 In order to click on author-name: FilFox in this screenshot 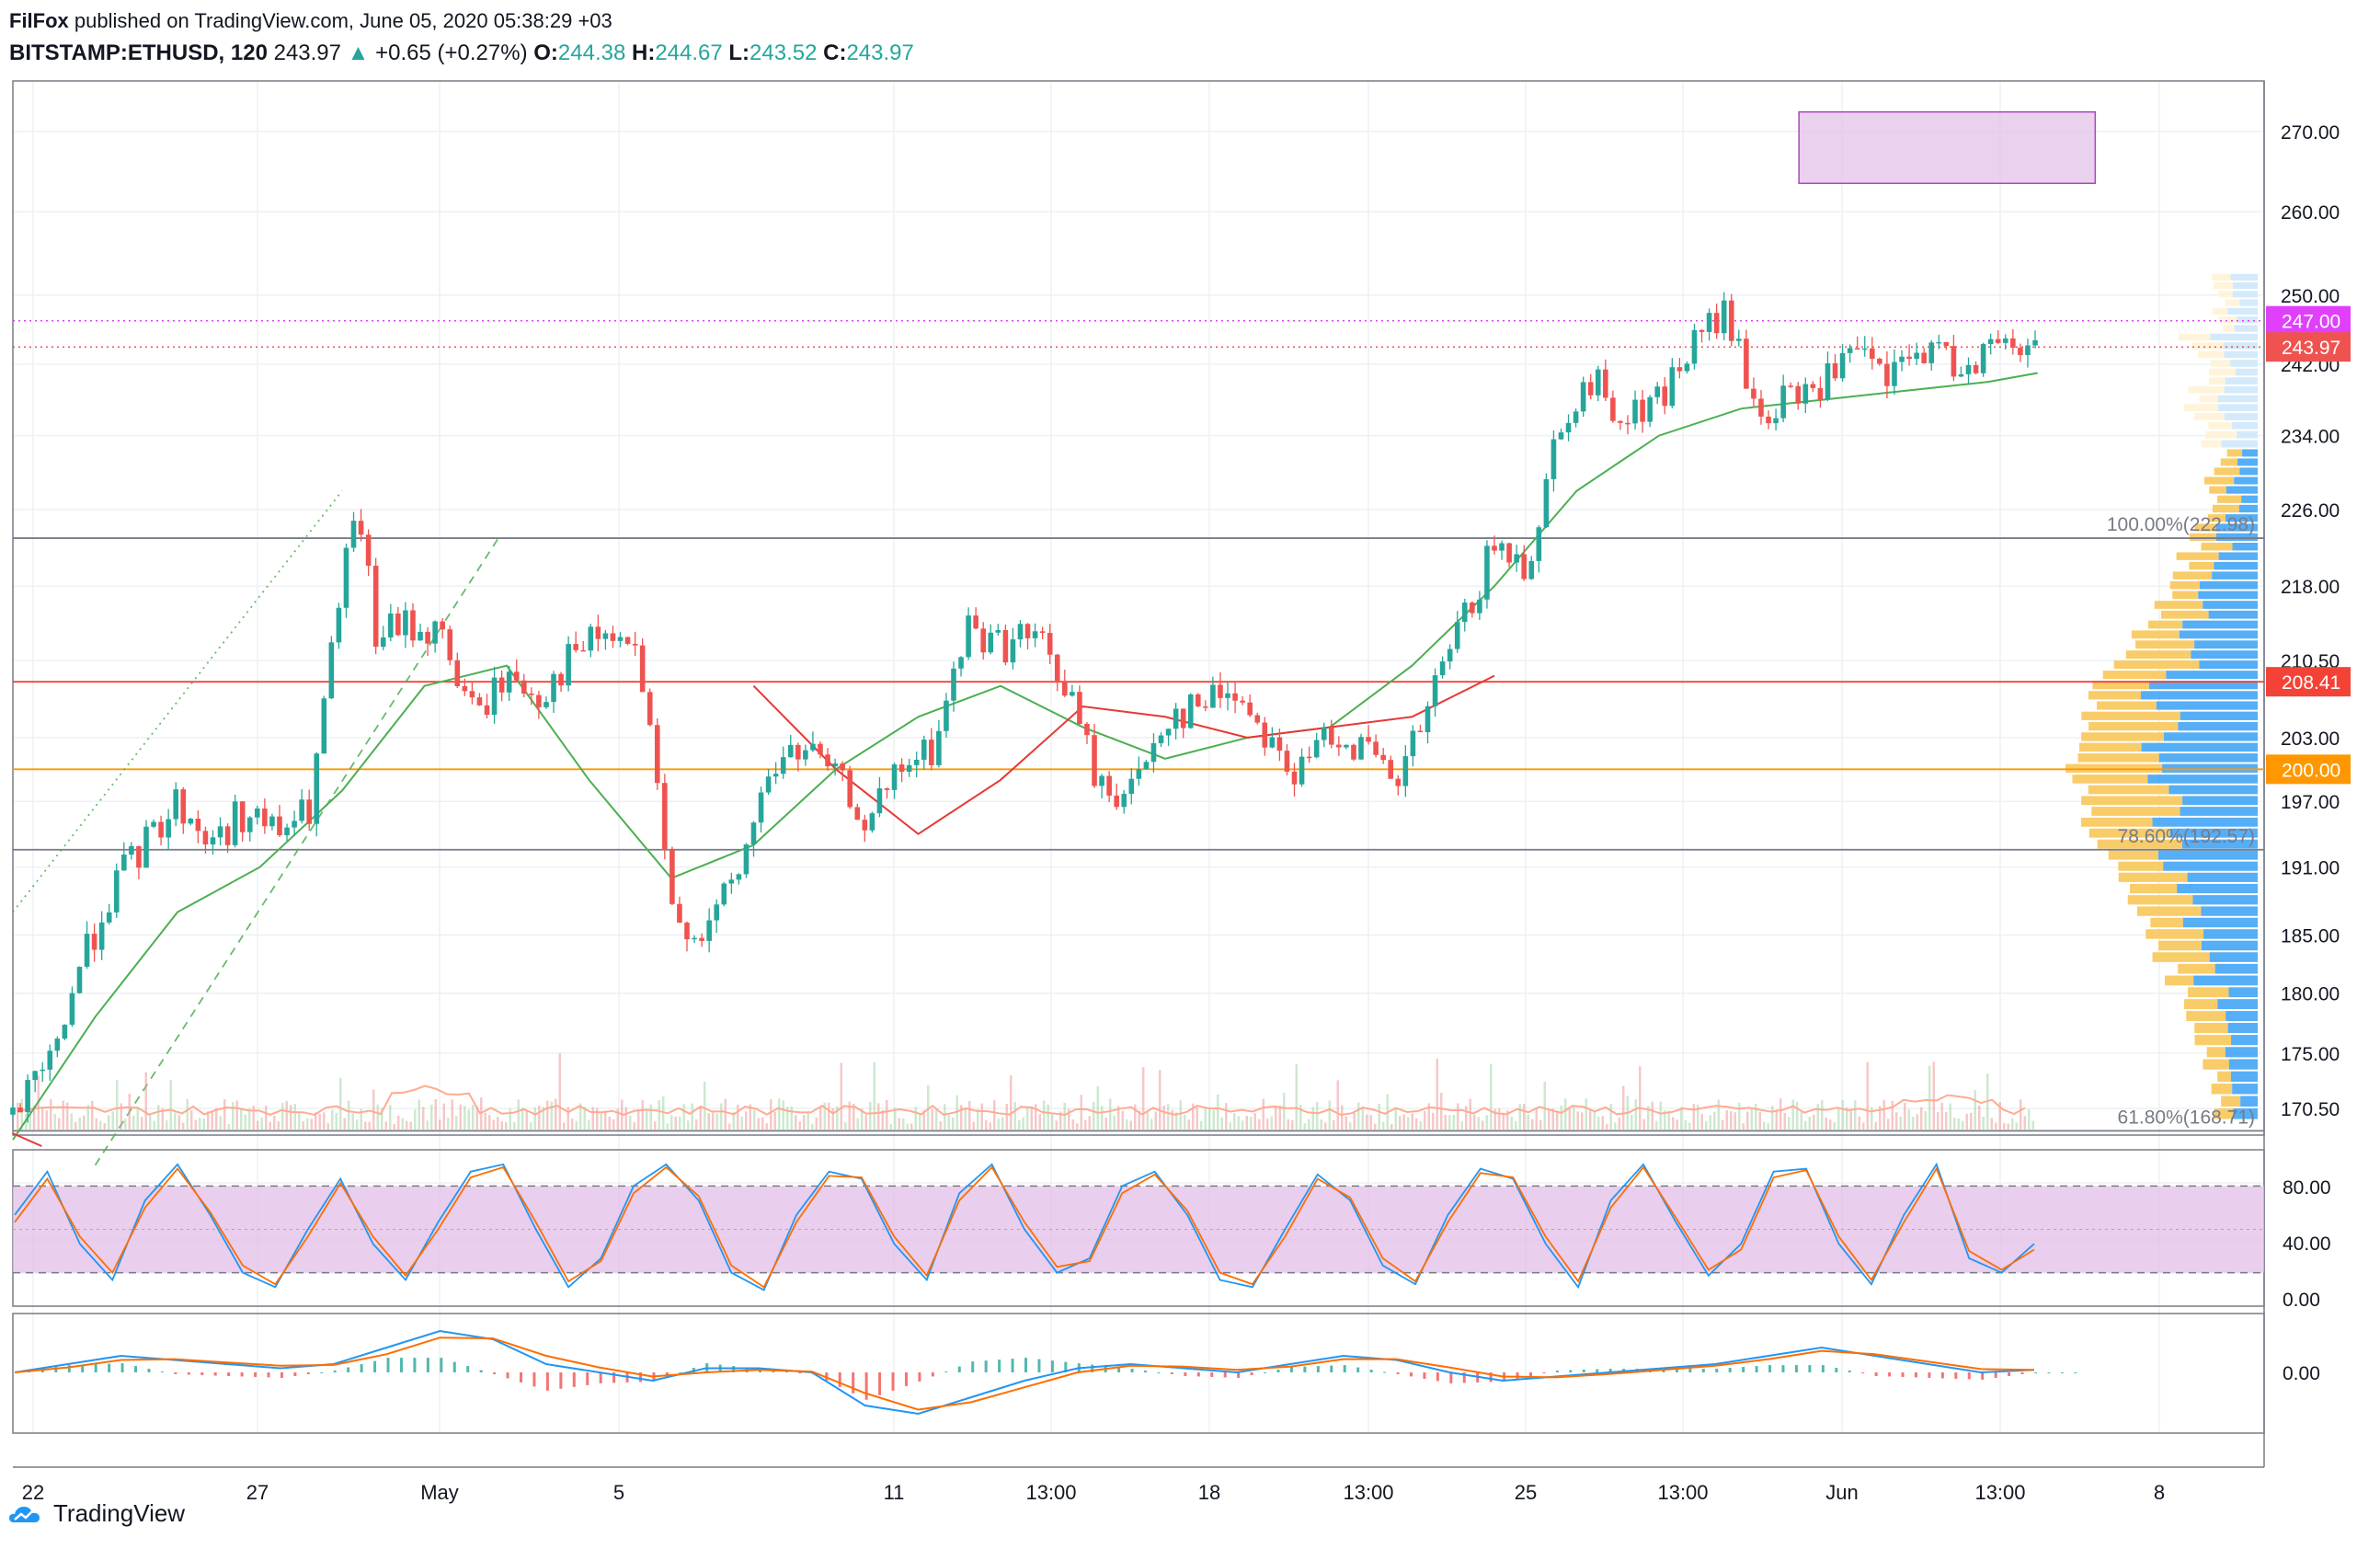, I will do `click(39, 20)`.